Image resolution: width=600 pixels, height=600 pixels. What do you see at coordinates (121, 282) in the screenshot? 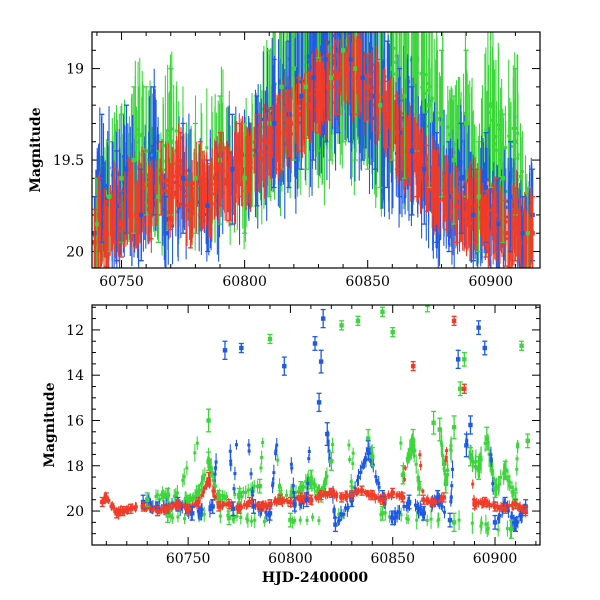
I see `x-tick-label: 60750` at bounding box center [121, 282].